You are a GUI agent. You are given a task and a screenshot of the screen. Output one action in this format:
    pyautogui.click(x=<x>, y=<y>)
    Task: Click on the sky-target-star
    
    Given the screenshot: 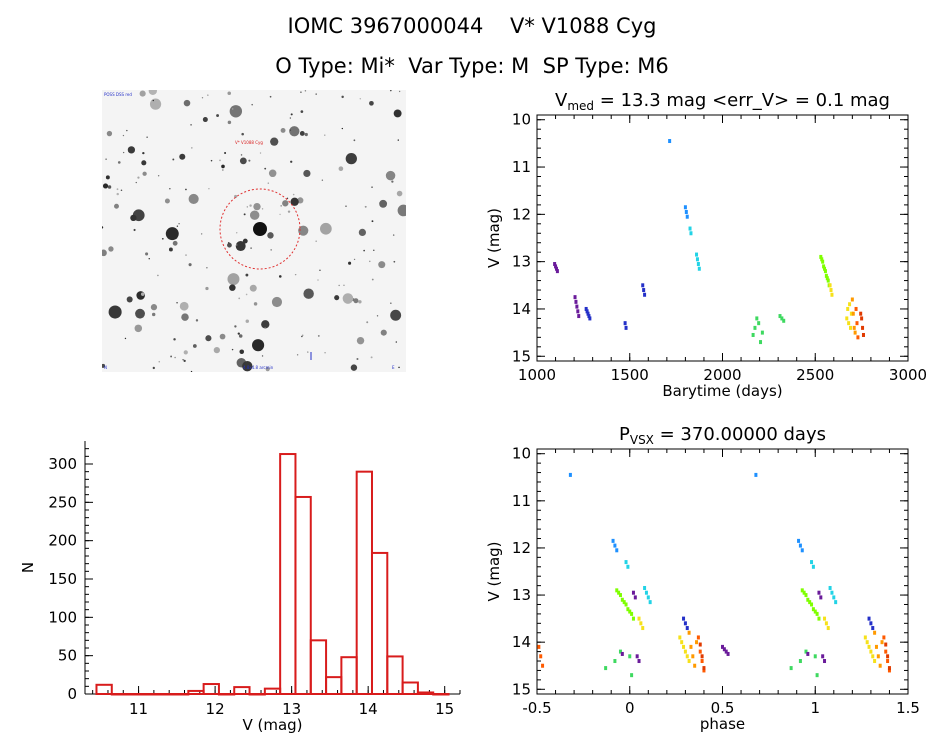 What is the action you would take?
    pyautogui.click(x=260, y=229)
    